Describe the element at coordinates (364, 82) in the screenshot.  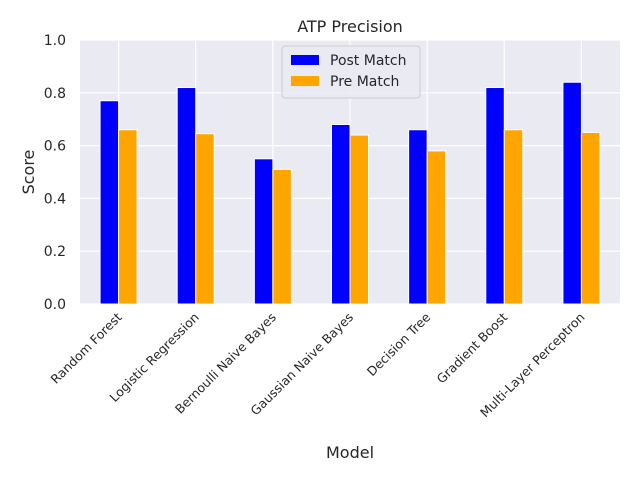
I see `legend-label: Pre Match` at that location.